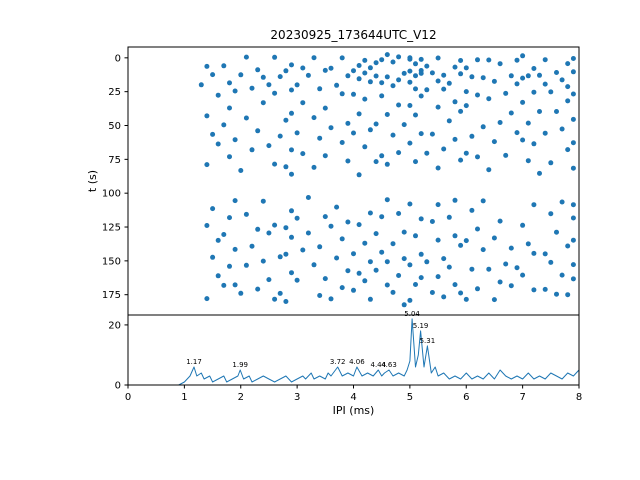 This screenshot has height=480, width=640. What do you see at coordinates (111, 261) in the screenshot?
I see `y-tick-label: 150` at bounding box center [111, 261].